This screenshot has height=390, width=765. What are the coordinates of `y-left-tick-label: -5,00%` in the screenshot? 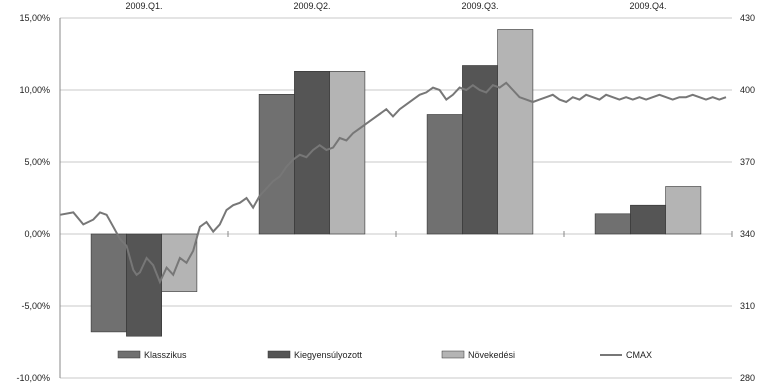 It's located at (35, 306).